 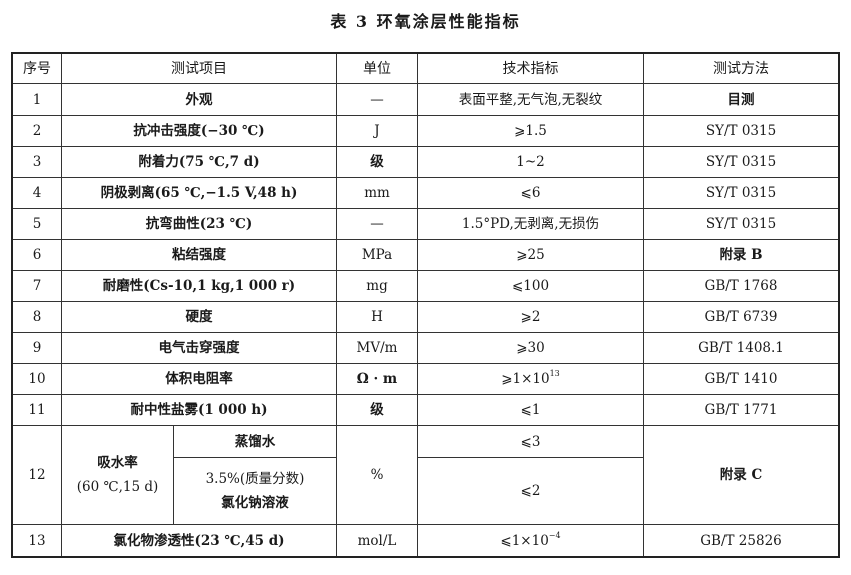 I want to click on row-unit: Ω · m, so click(x=377, y=379).